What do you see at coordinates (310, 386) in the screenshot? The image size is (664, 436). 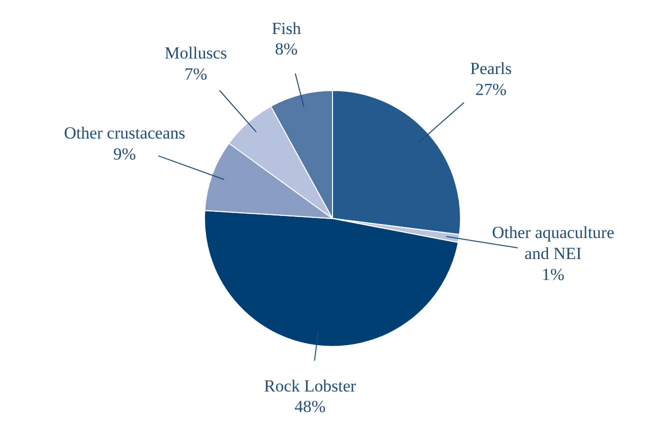 I see `slice-label: Rock Lobster` at bounding box center [310, 386].